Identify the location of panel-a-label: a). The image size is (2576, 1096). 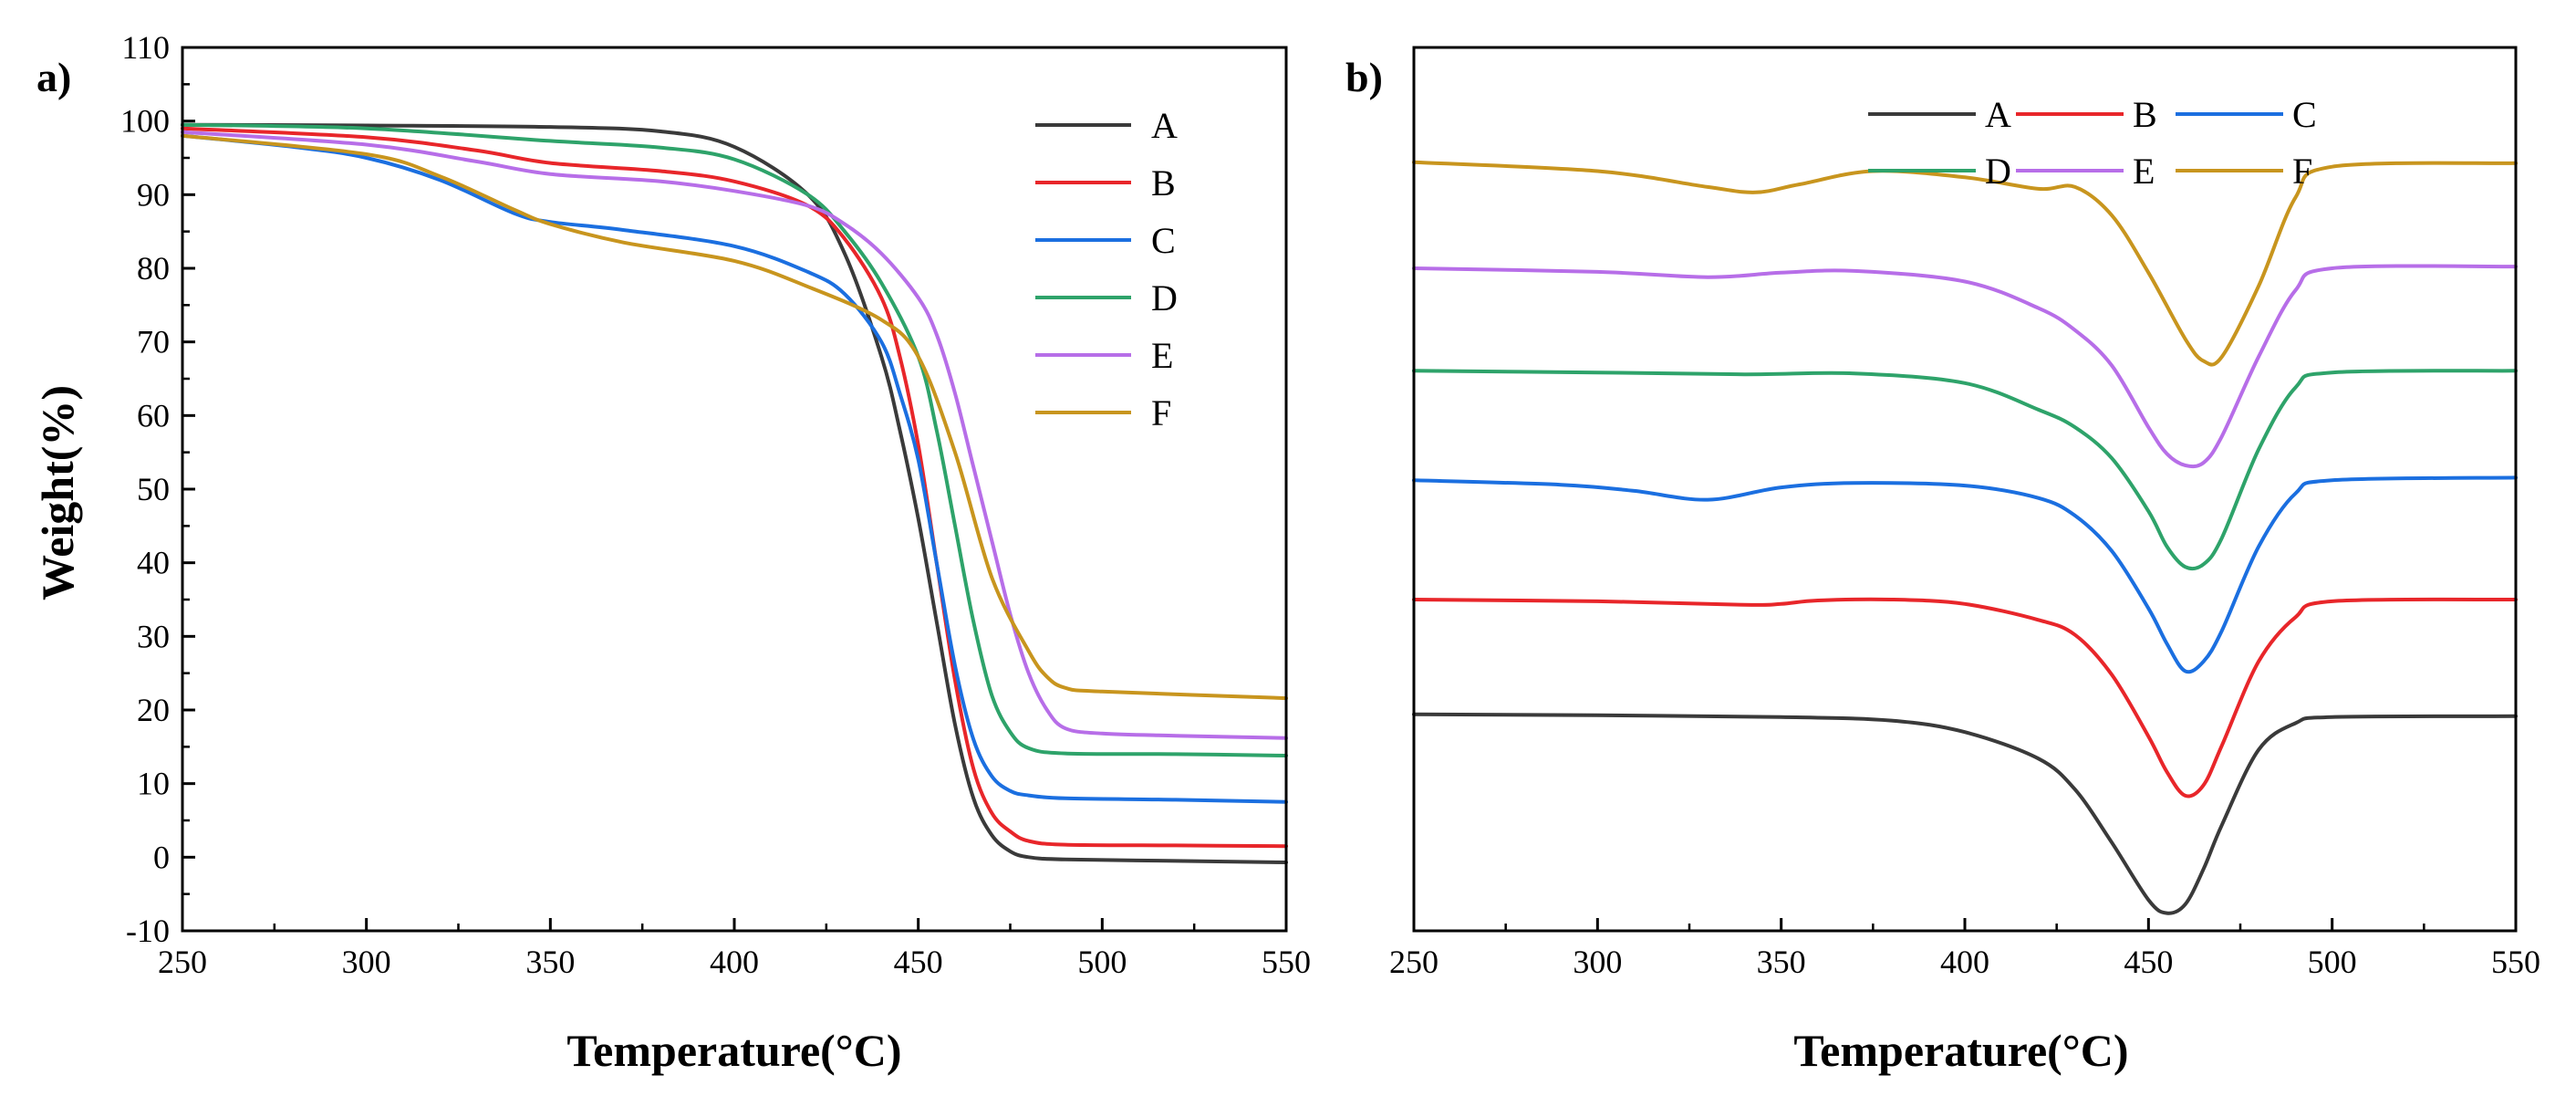
(53, 77).